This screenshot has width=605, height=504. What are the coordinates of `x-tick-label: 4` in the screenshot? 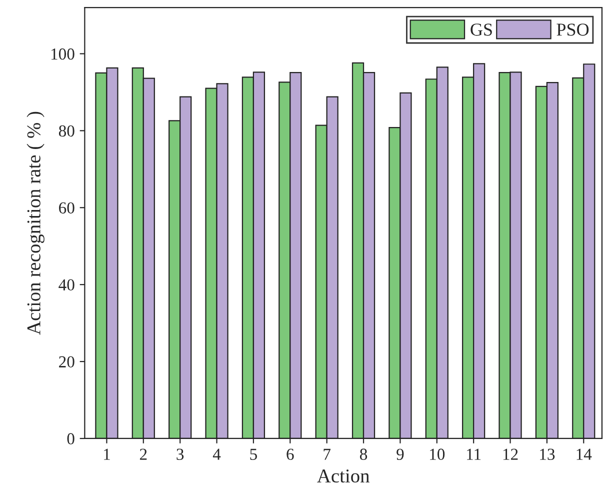 It's located at (216, 454).